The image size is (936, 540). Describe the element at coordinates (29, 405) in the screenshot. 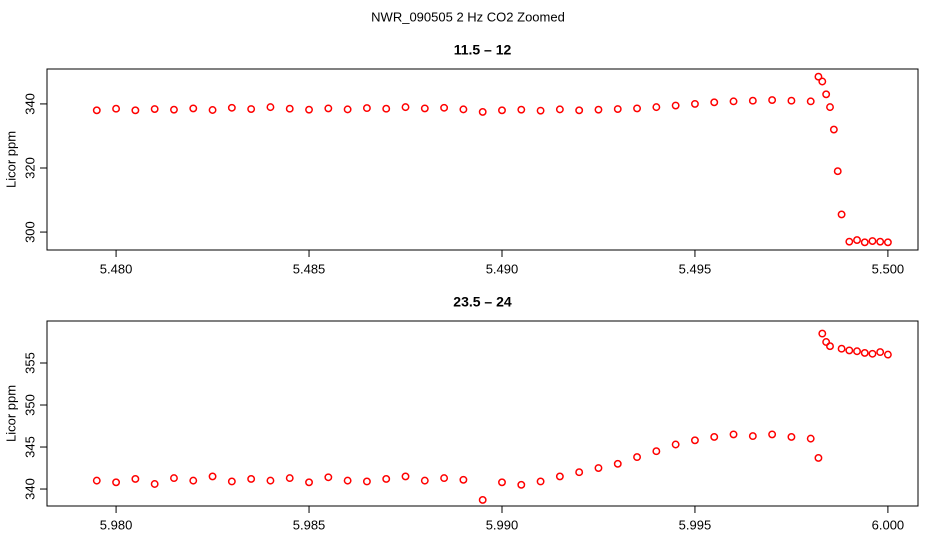

I see `y-tick-label: 350` at that location.